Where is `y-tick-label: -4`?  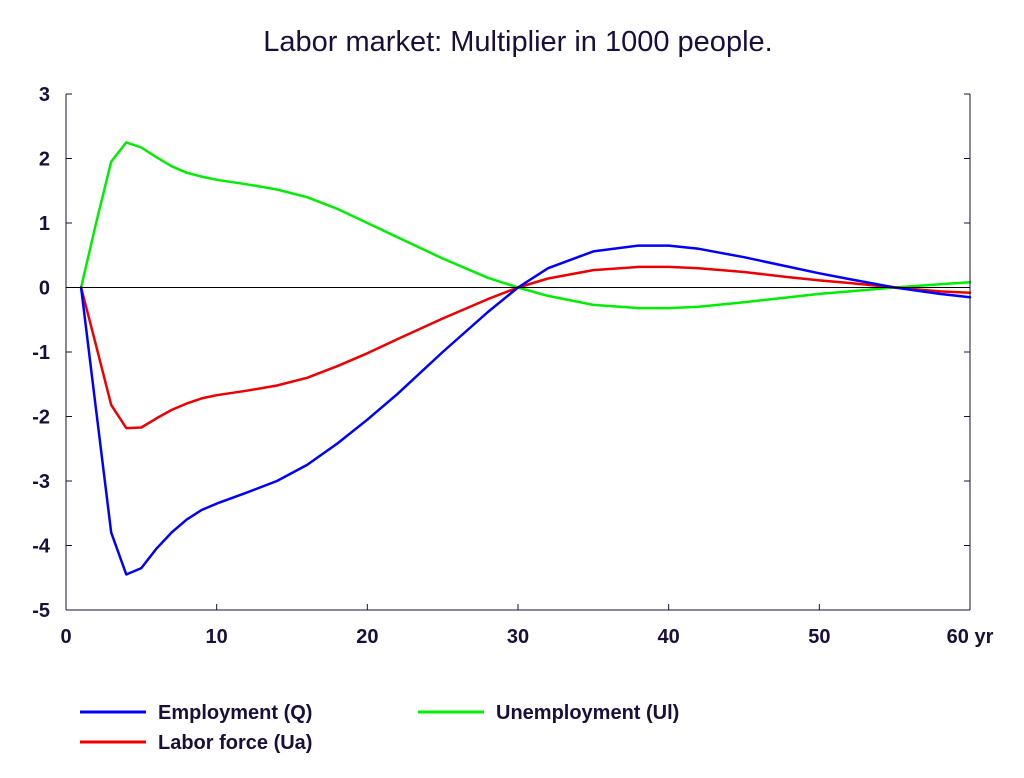
y-tick-label: -4 is located at coordinates (41, 547).